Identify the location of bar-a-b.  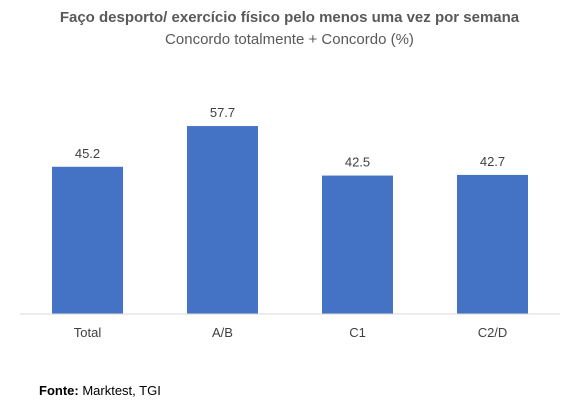
(222, 220).